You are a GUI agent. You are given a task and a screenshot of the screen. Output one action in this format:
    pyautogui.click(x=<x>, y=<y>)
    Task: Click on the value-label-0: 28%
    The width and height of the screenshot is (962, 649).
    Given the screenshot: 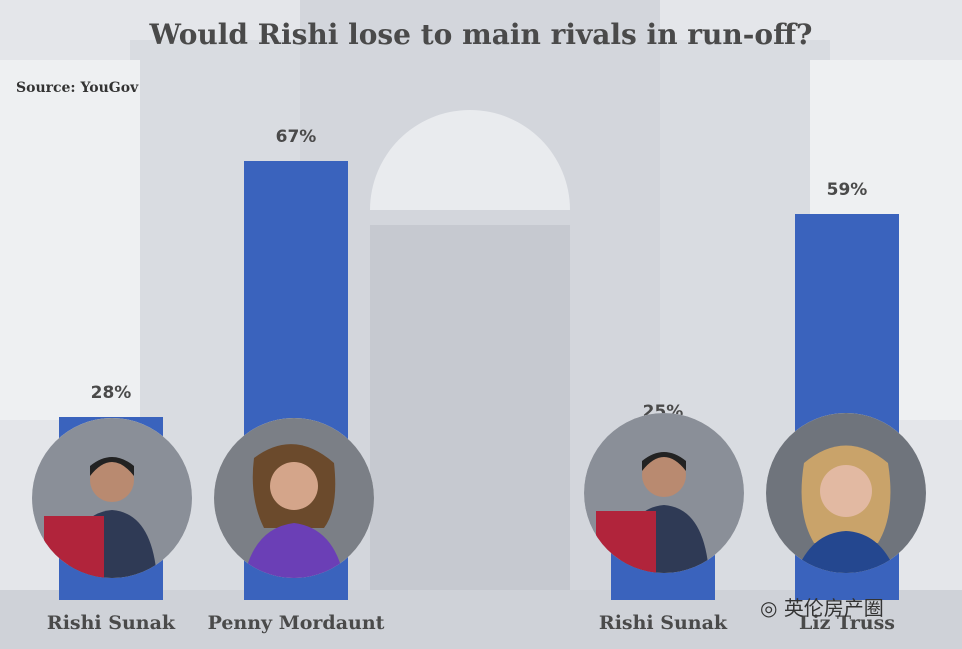 What is the action you would take?
    pyautogui.click(x=111, y=392)
    